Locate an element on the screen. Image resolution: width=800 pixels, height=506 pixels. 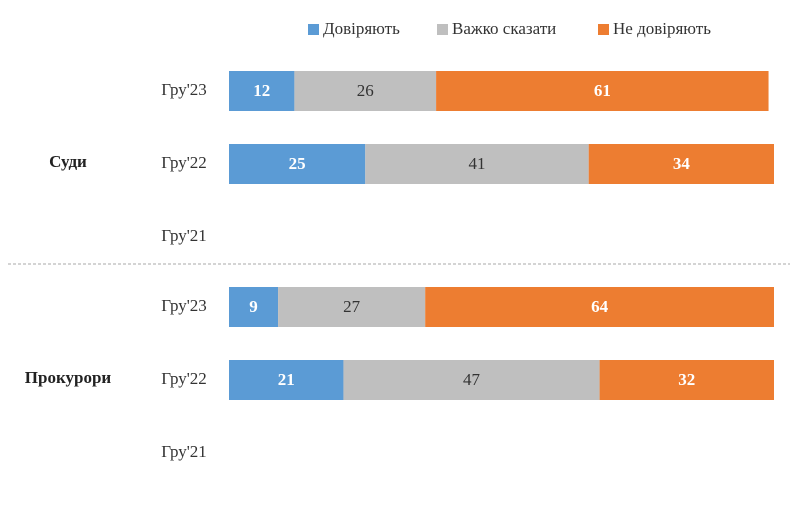
value-label: 12 is located at coordinates (261, 90).